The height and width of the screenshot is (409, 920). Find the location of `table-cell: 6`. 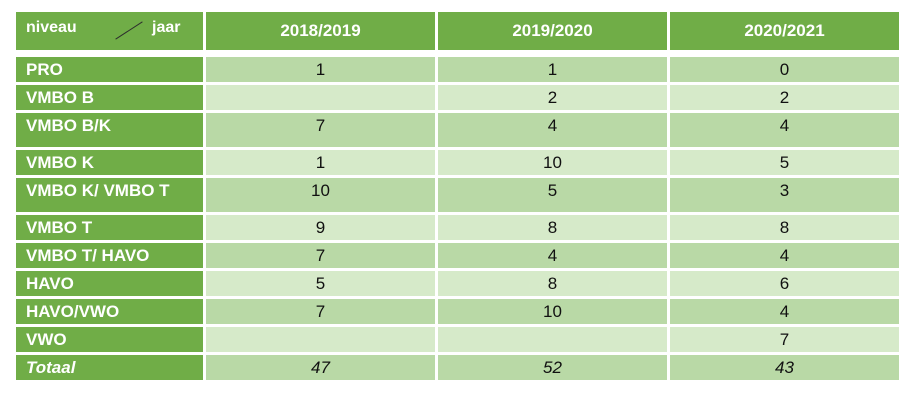

table-cell: 6 is located at coordinates (784, 283).